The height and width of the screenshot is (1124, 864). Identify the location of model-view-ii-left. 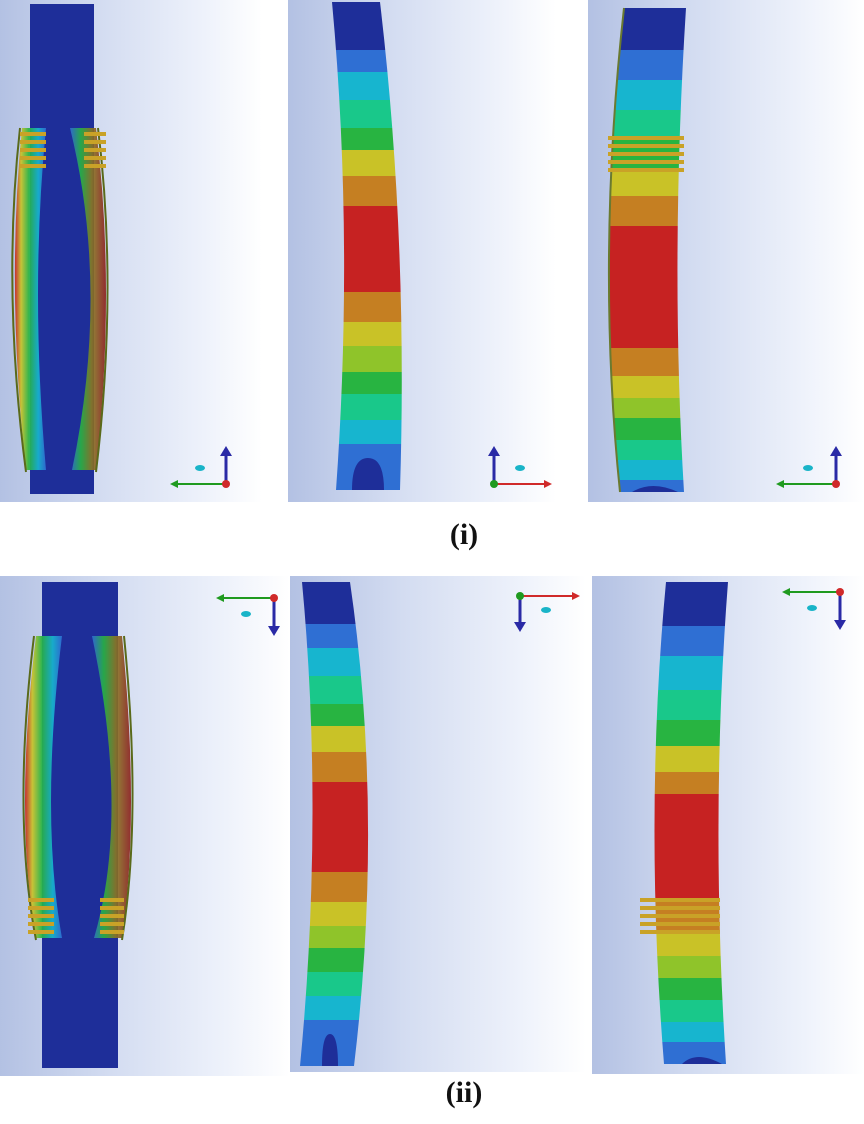
(145, 826).